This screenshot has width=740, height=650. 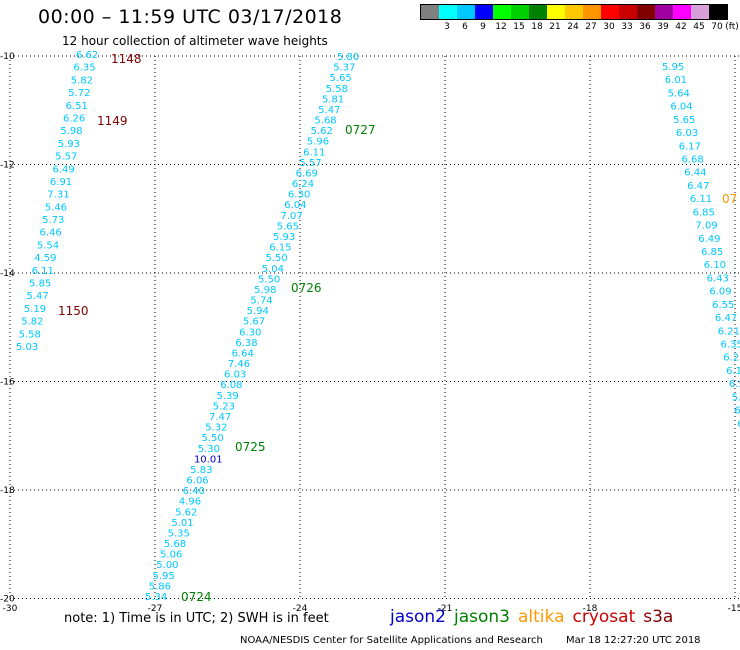 I want to click on legend-unit: (ft), so click(x=732, y=27).